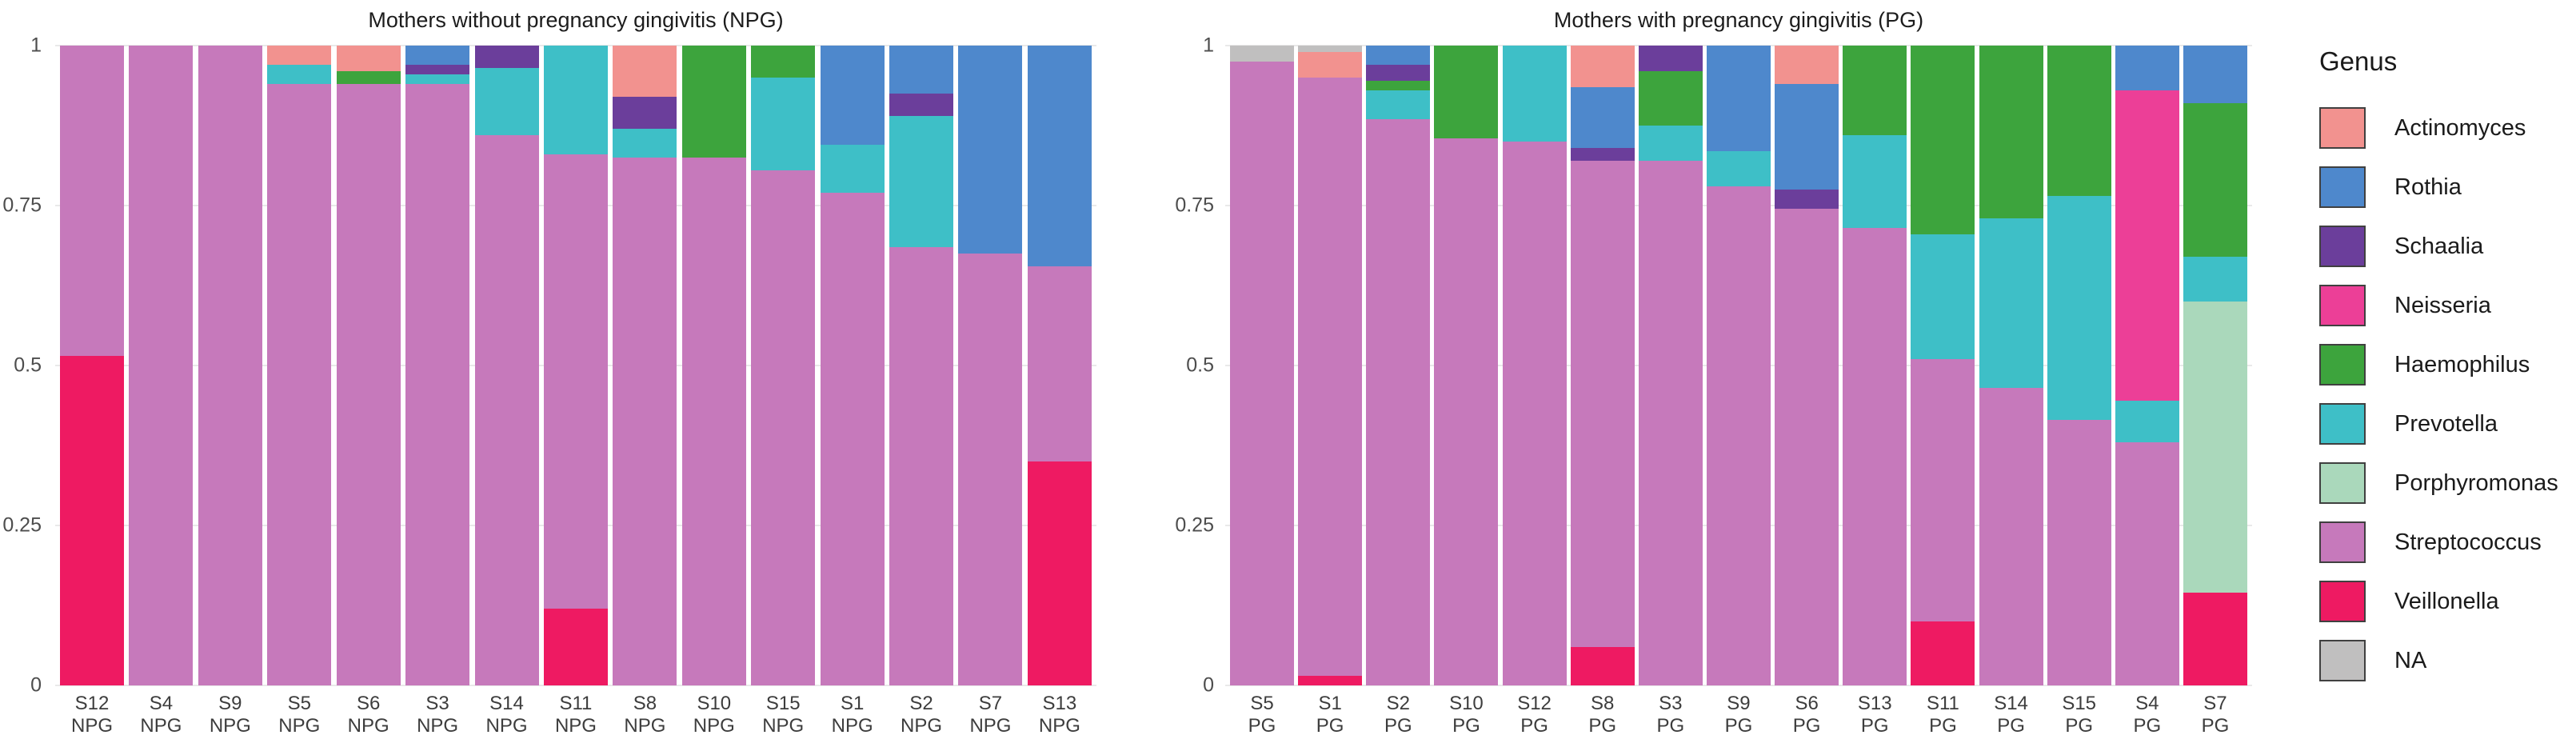 Image resolution: width=2576 pixels, height=755 pixels. Describe the element at coordinates (1670, 715) in the screenshot. I see `x-tick-label-S3-PG: S3 PG` at that location.